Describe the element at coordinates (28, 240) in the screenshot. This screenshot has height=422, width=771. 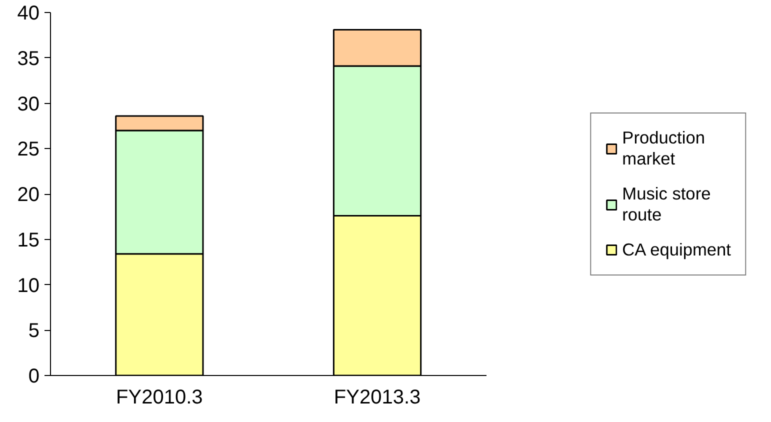
I see `y-tick-label: 15` at that location.